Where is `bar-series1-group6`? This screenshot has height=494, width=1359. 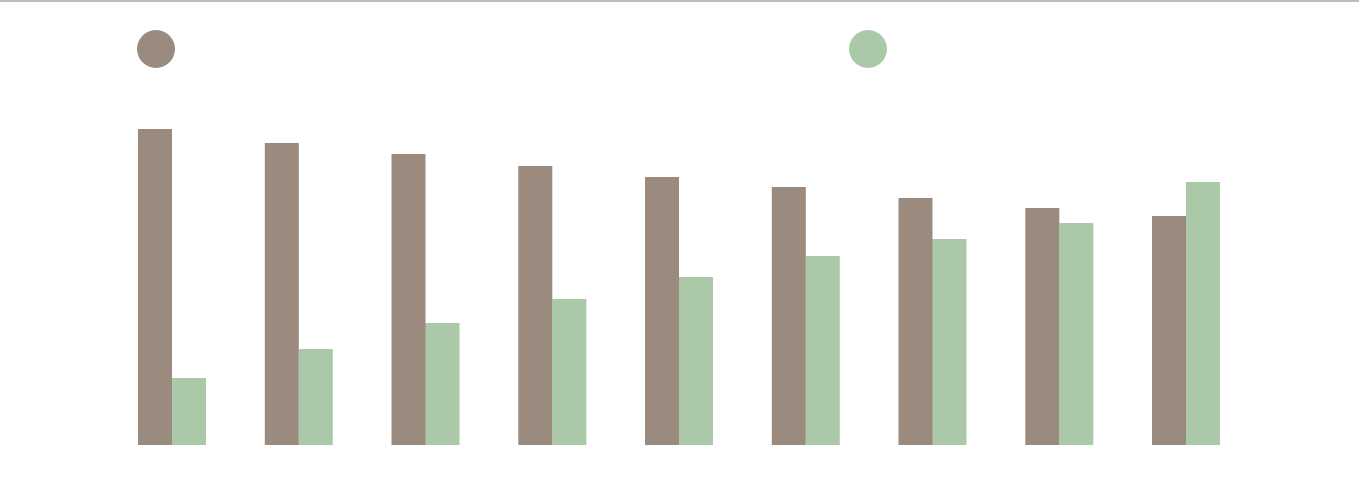
bar-series1-group6 is located at coordinates (788, 316).